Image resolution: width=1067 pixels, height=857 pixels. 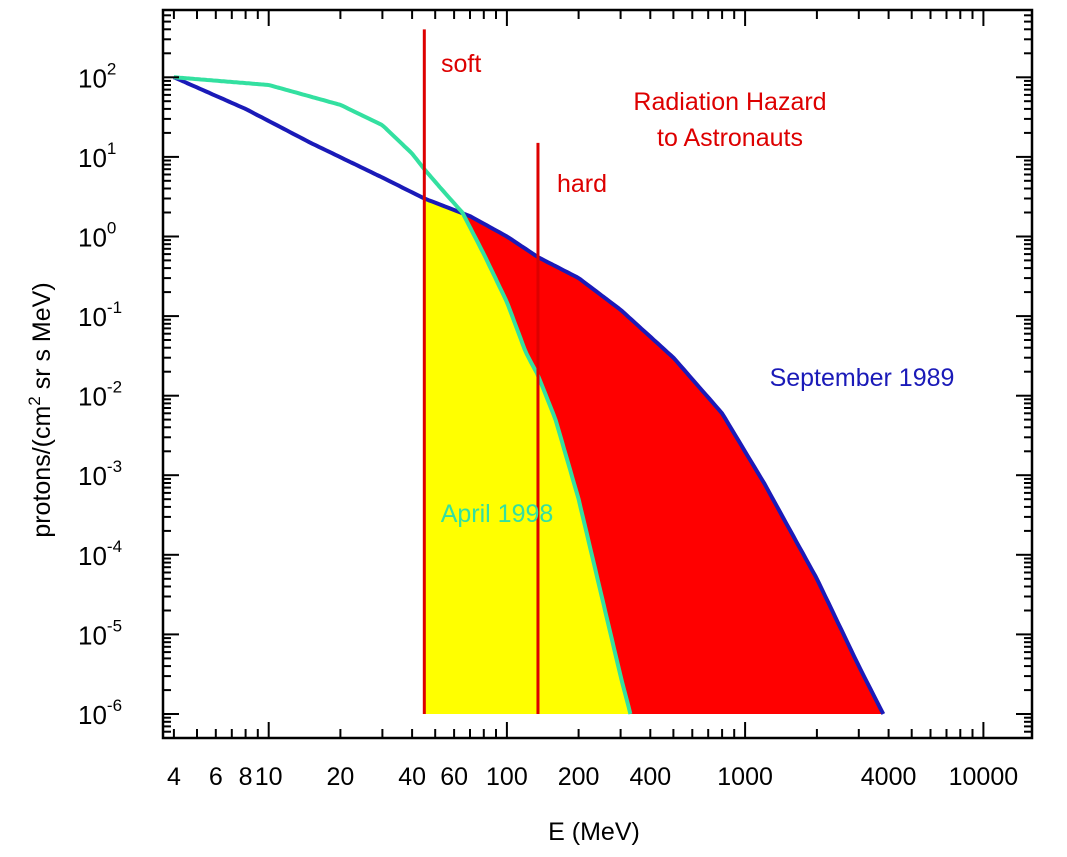 I want to click on y-tick-label: 10⁻¹, so click(x=100, y=315).